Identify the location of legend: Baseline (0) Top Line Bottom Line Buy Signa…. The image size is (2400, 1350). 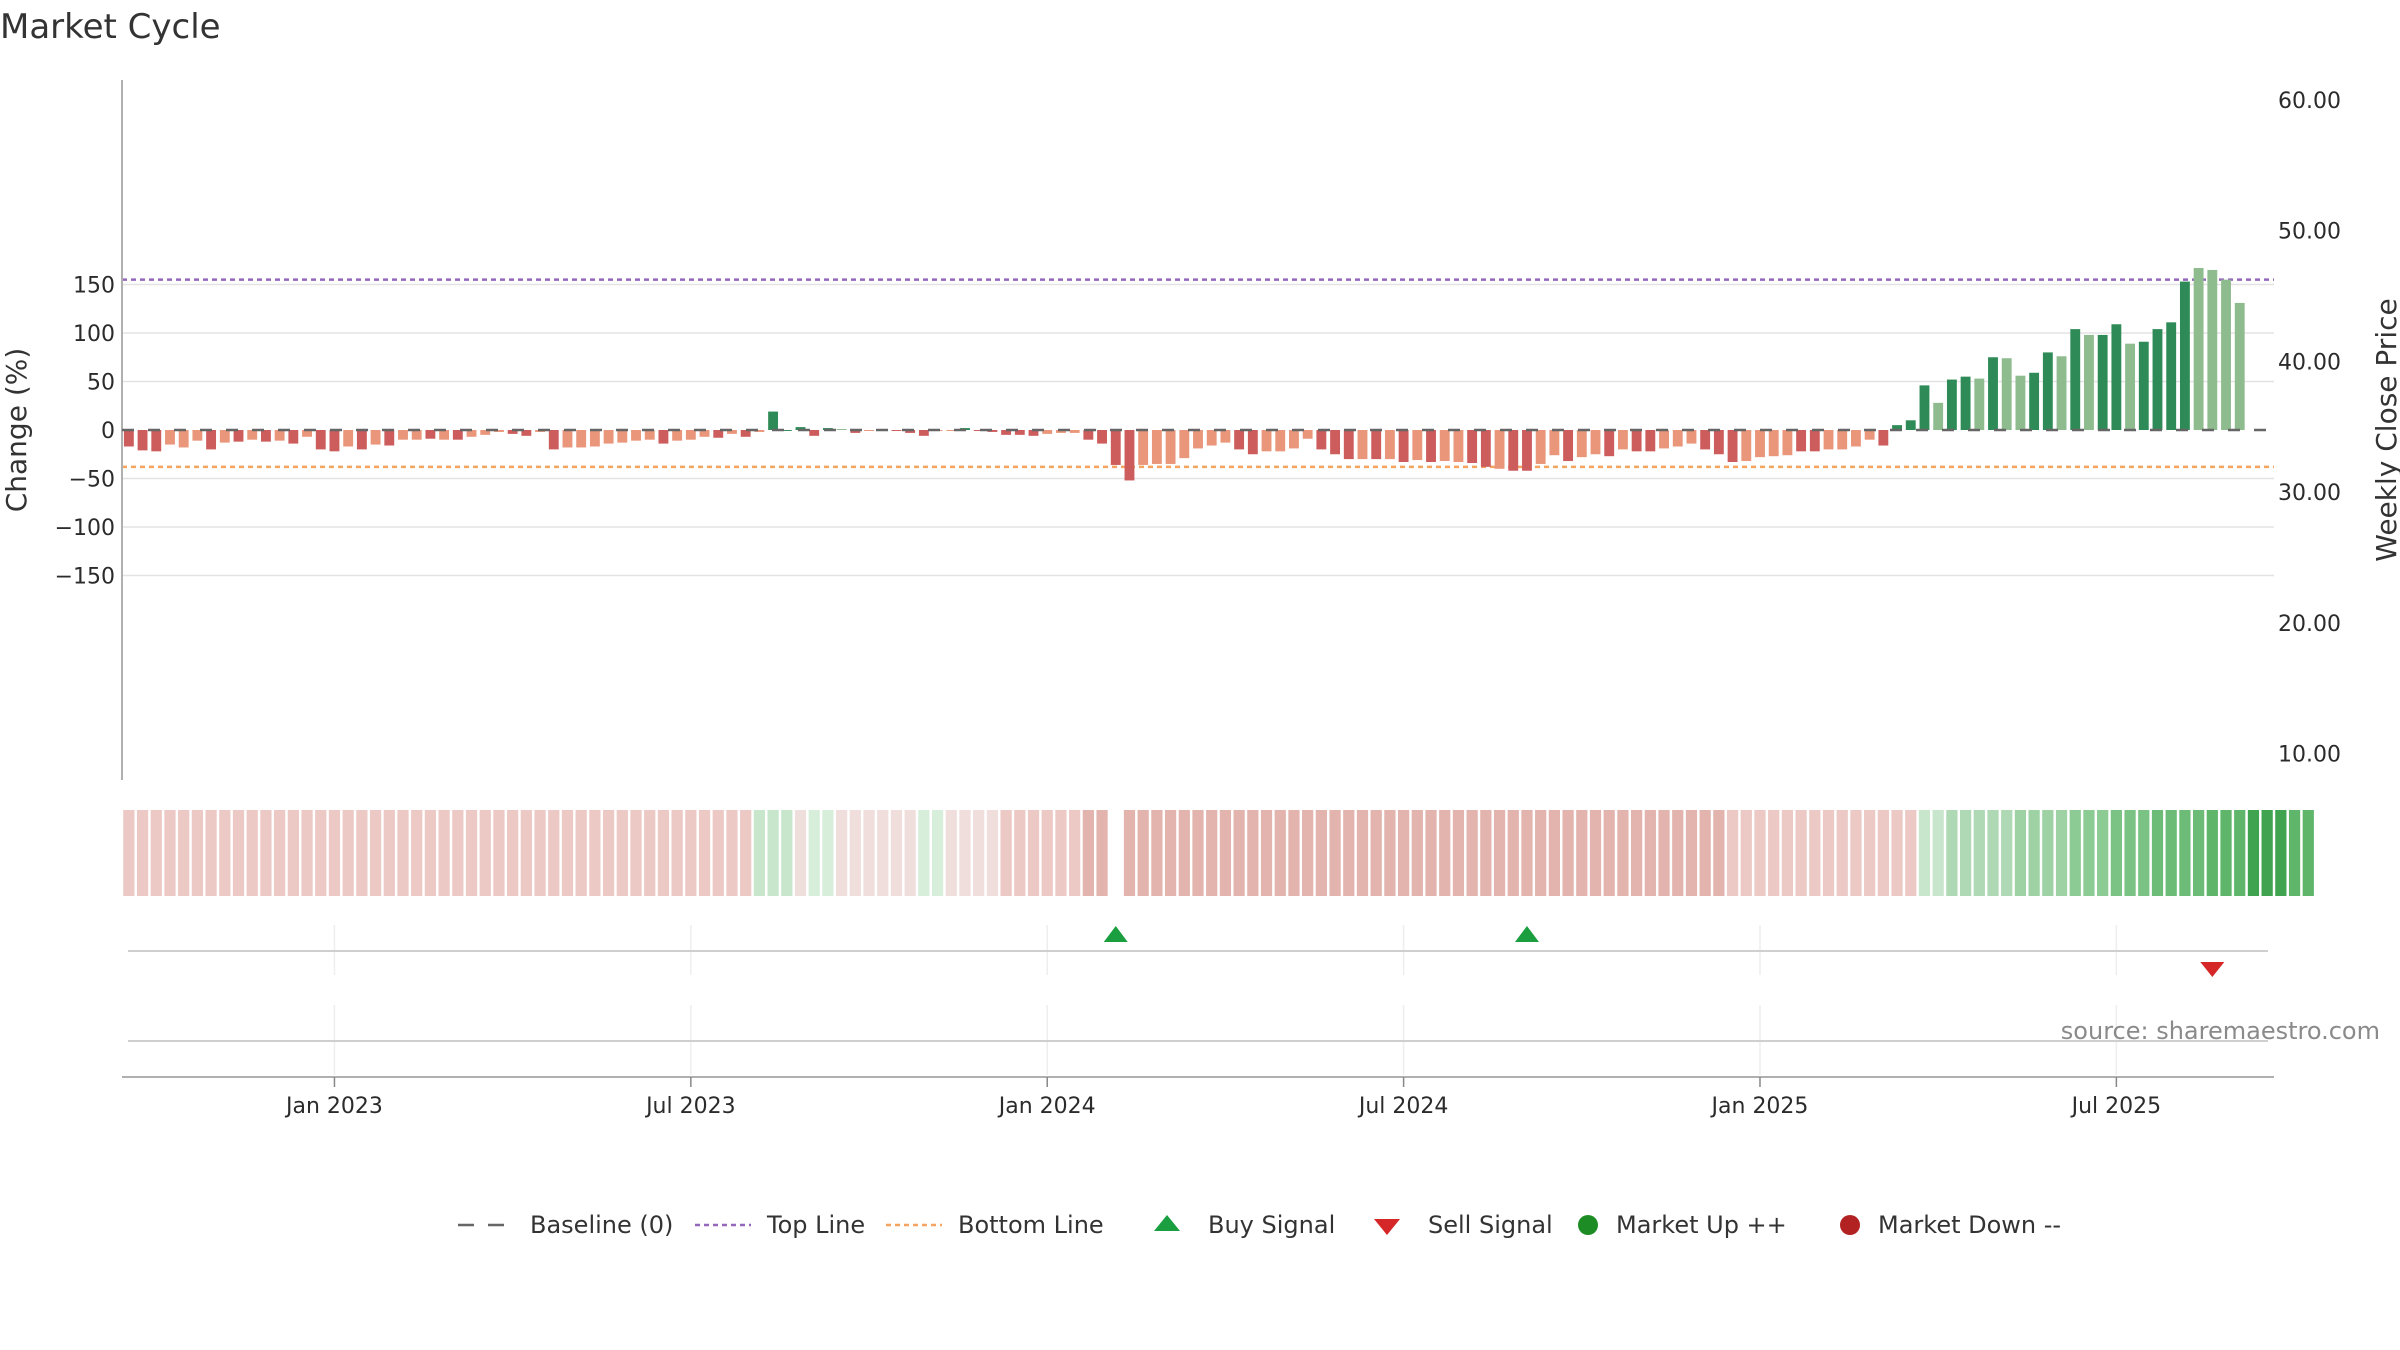
(1259, 1225).